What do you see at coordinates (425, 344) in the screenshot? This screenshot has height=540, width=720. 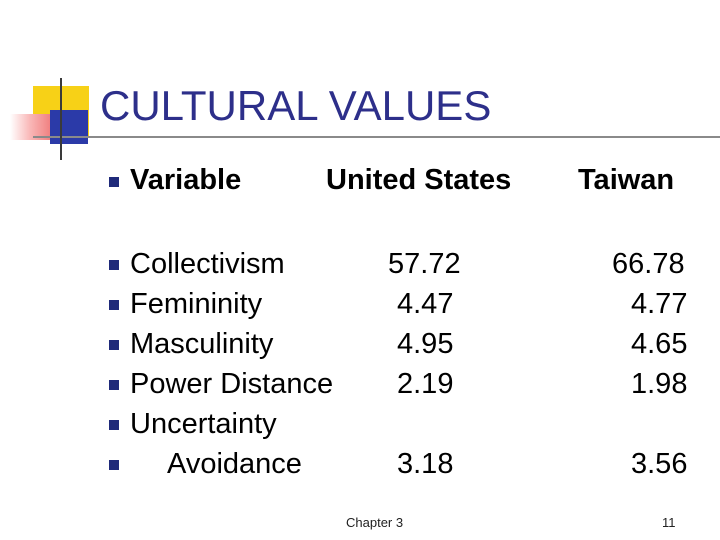 I see `row-us-masculinity: 4.95` at bounding box center [425, 344].